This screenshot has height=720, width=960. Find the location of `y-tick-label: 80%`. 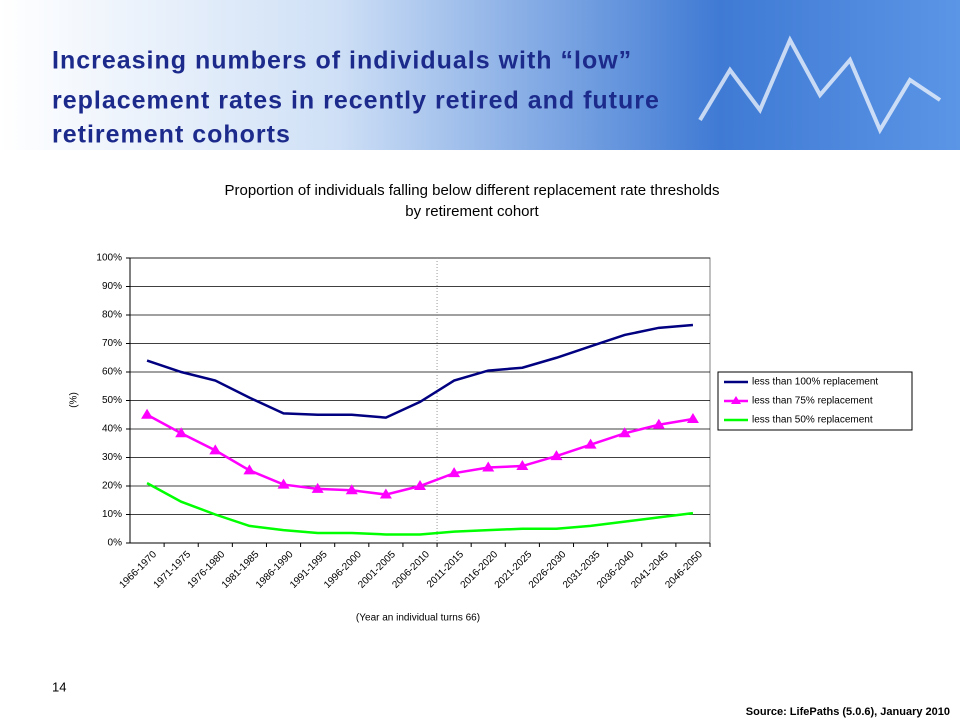

y-tick-label: 80% is located at coordinates (112, 315).